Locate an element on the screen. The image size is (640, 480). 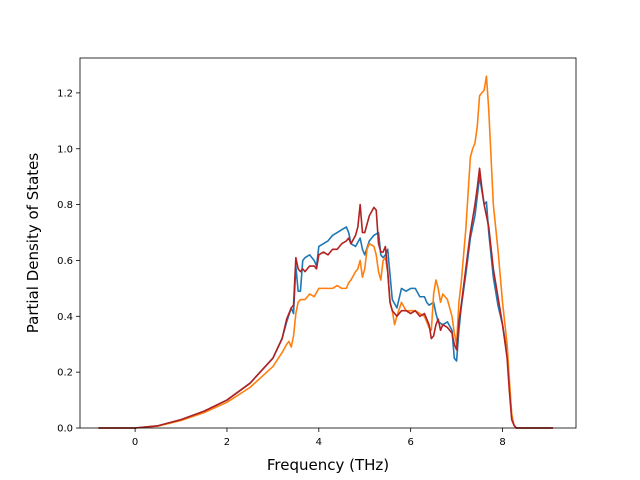
x-axis-label: Frequency (THz) is located at coordinates (328, 465).